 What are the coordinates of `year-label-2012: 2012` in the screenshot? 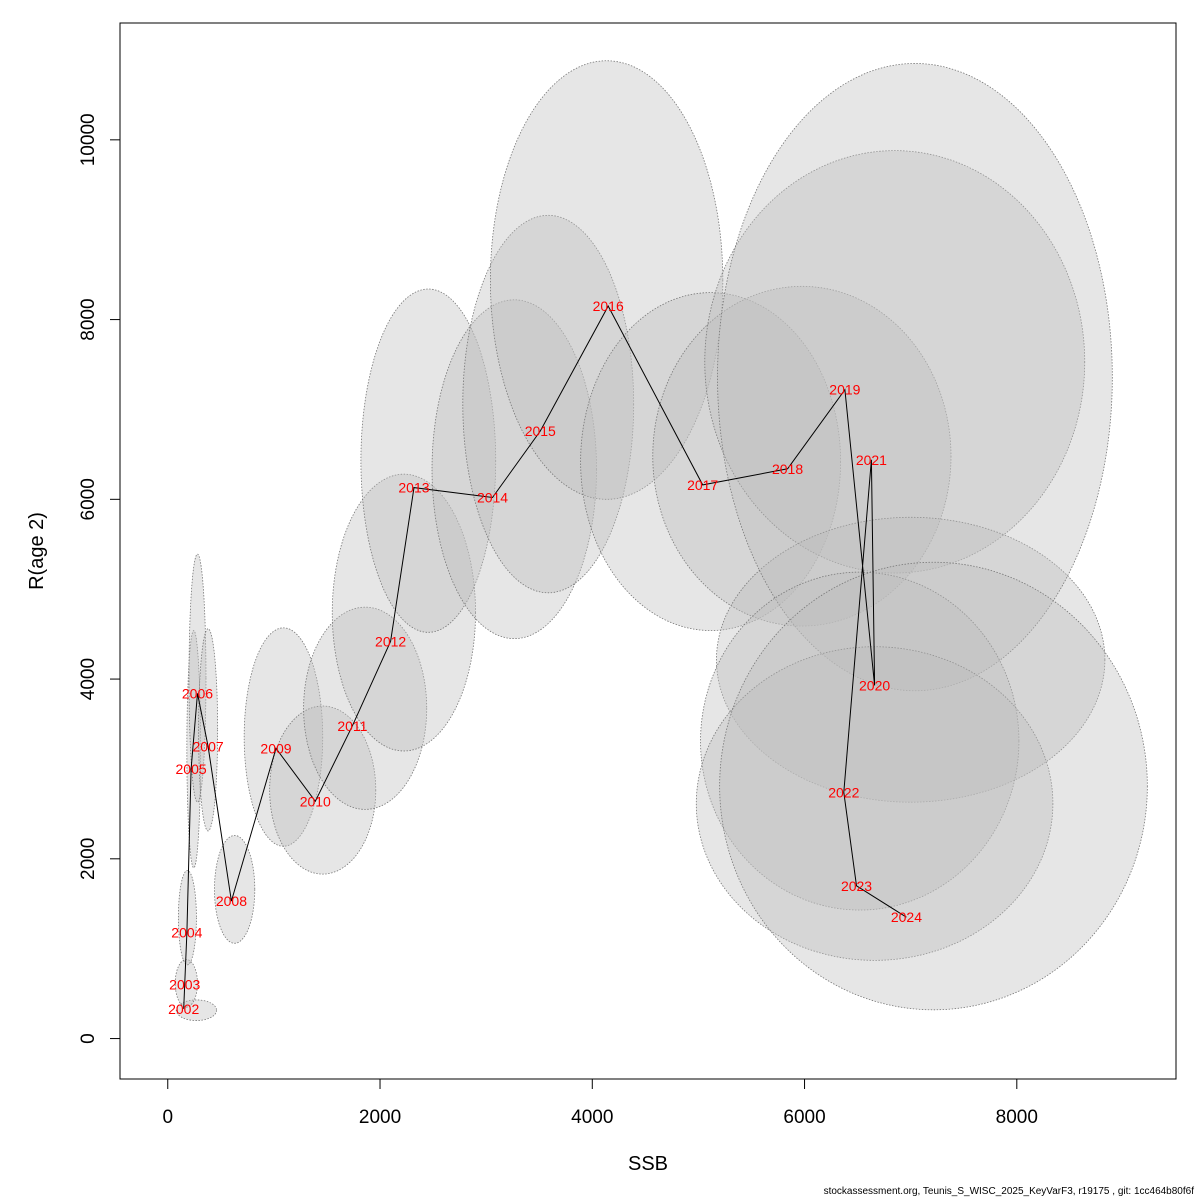 It's located at (390, 641).